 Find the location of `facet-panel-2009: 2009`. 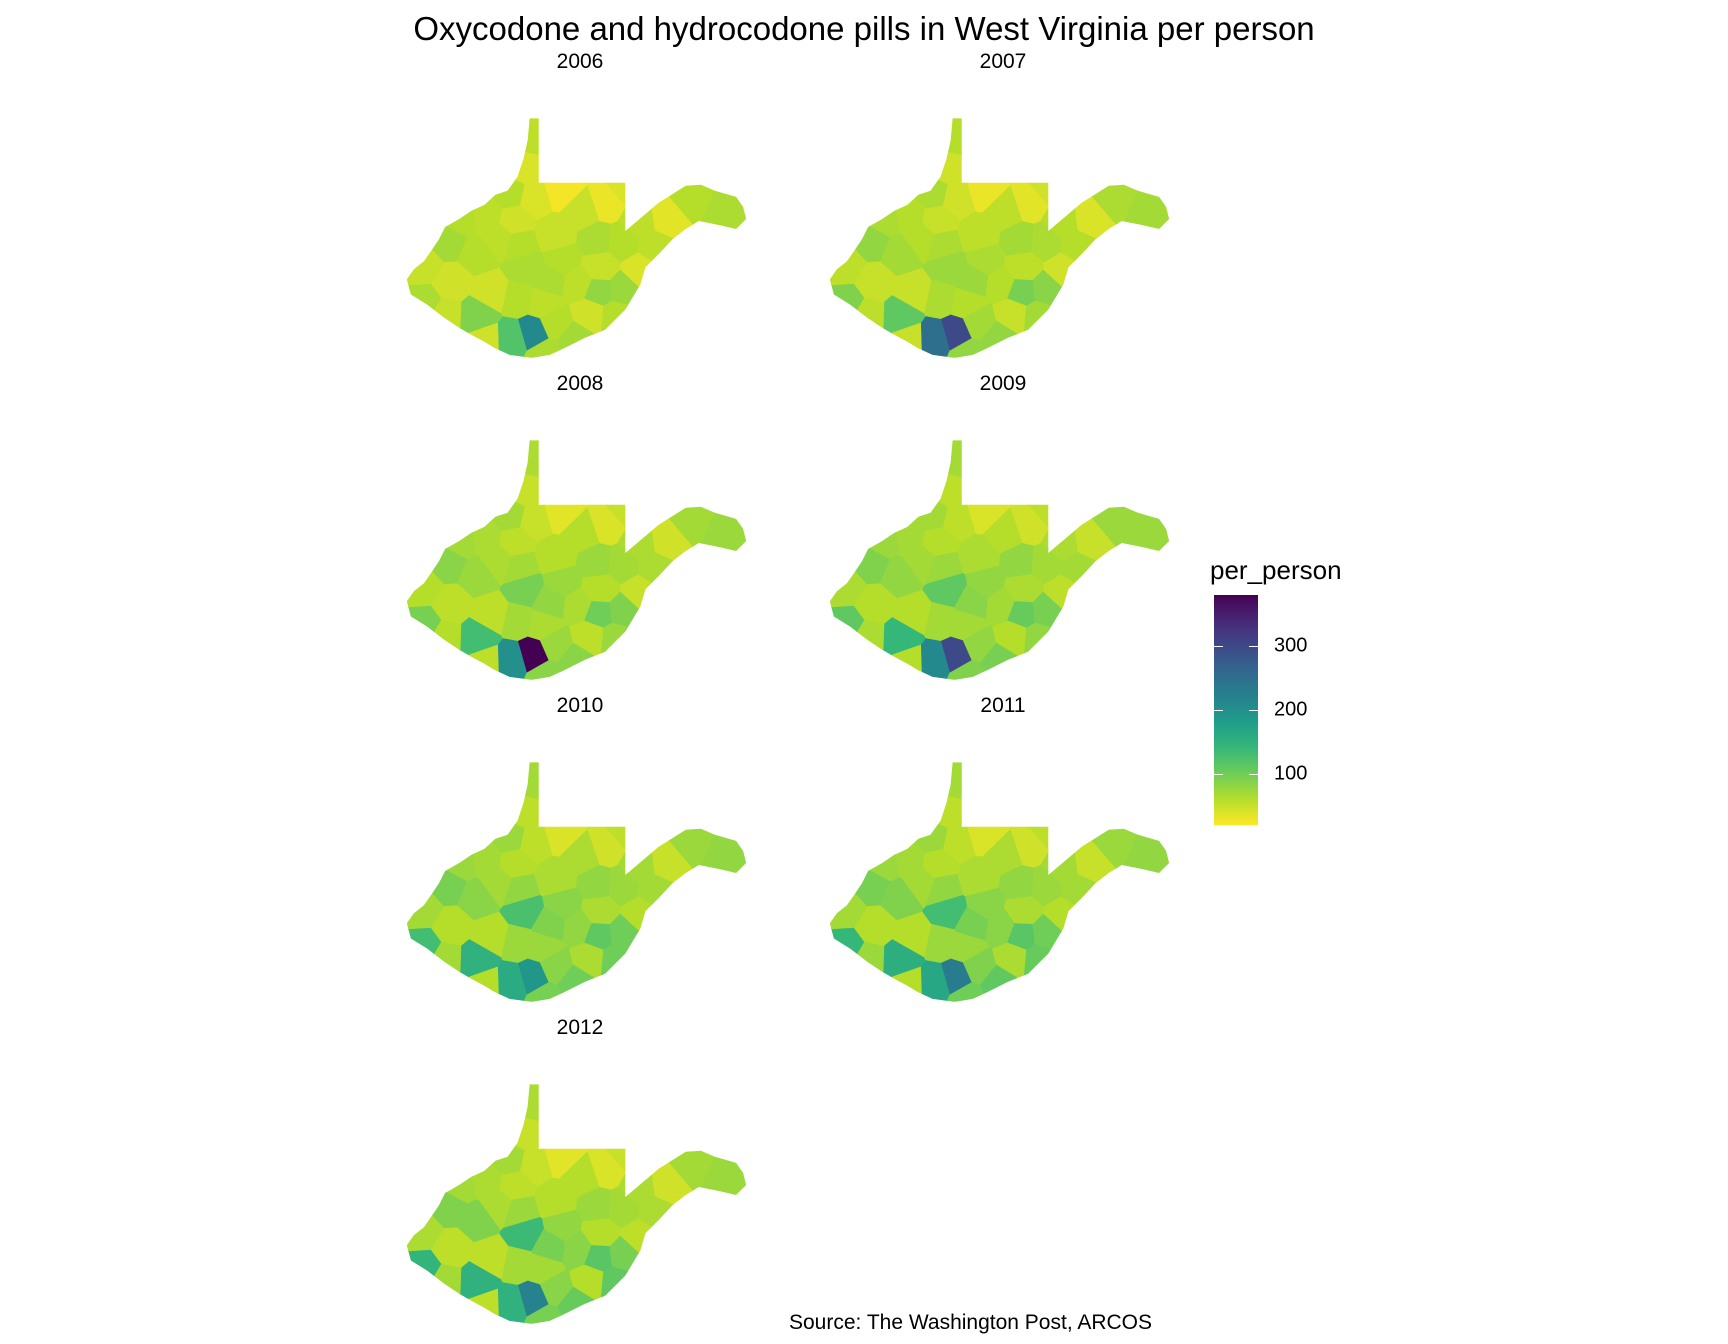

facet-panel-2009: 2009 is located at coordinates (1003, 532).